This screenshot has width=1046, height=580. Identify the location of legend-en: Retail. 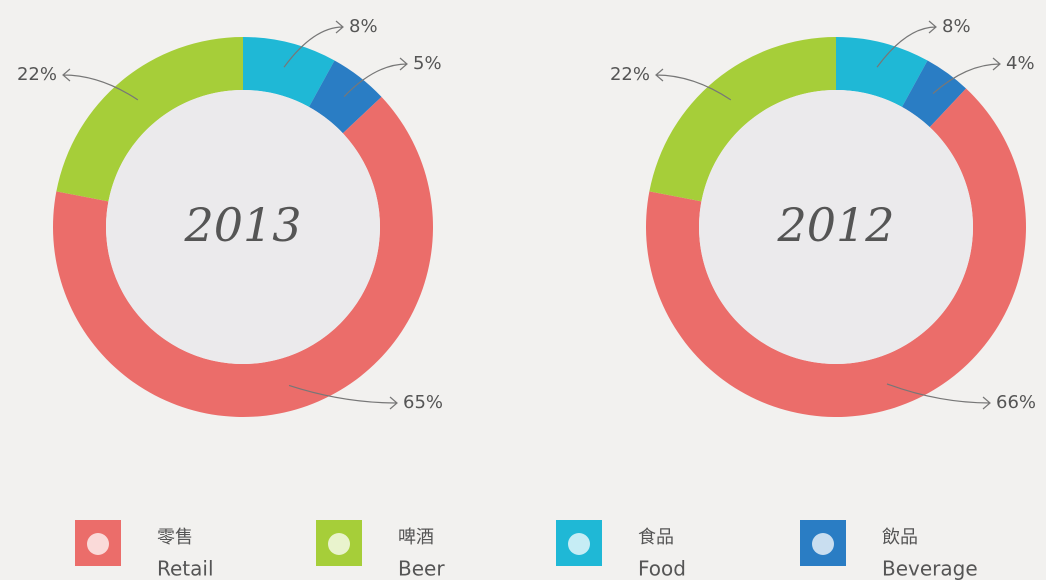
(185, 568).